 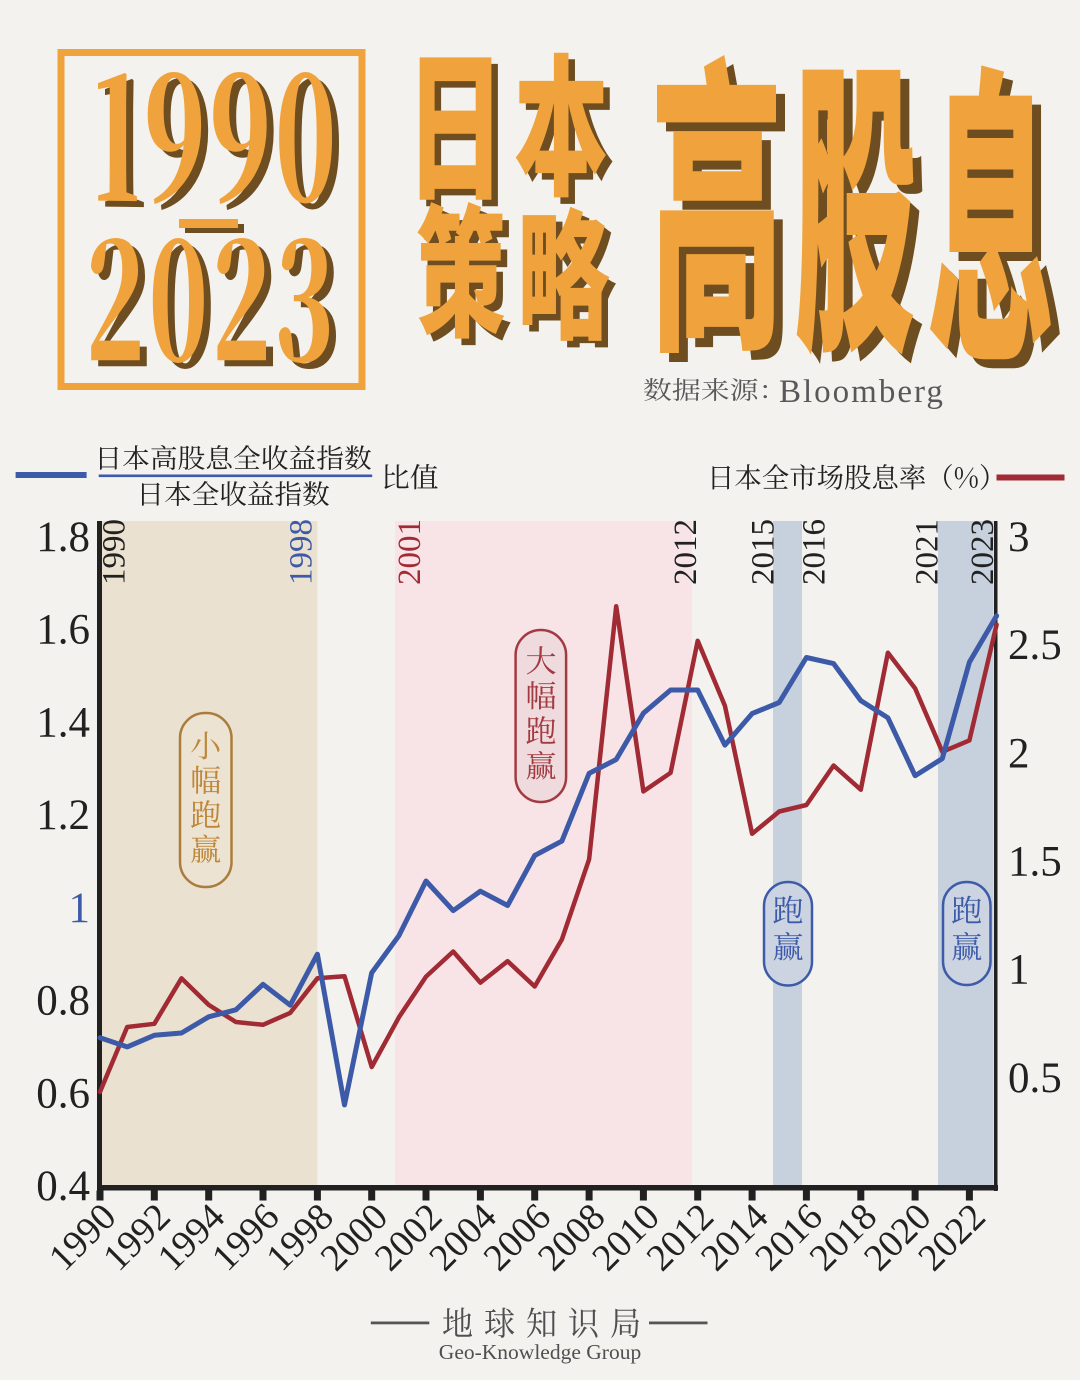 What do you see at coordinates (63, 537) in the screenshot?
I see `svg-text: 1.8` at bounding box center [63, 537].